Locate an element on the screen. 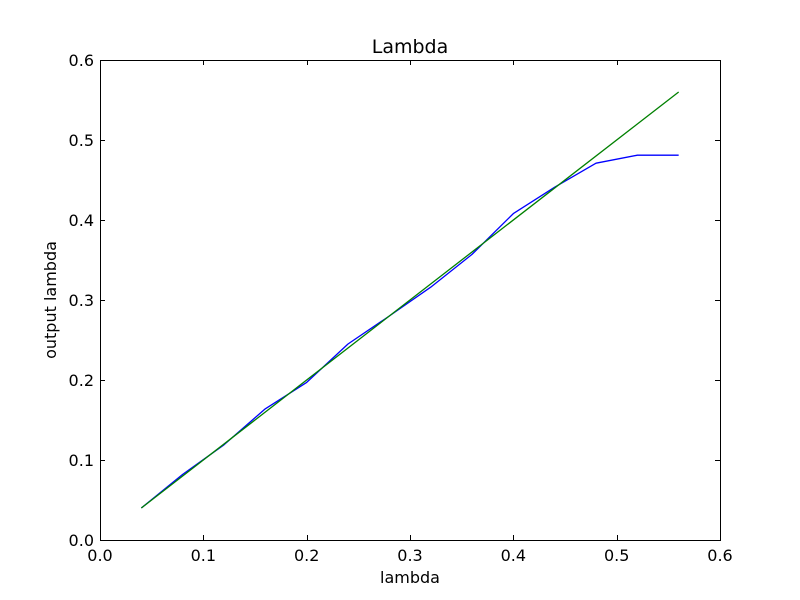  x-tick-label: 0.4 is located at coordinates (513, 555).